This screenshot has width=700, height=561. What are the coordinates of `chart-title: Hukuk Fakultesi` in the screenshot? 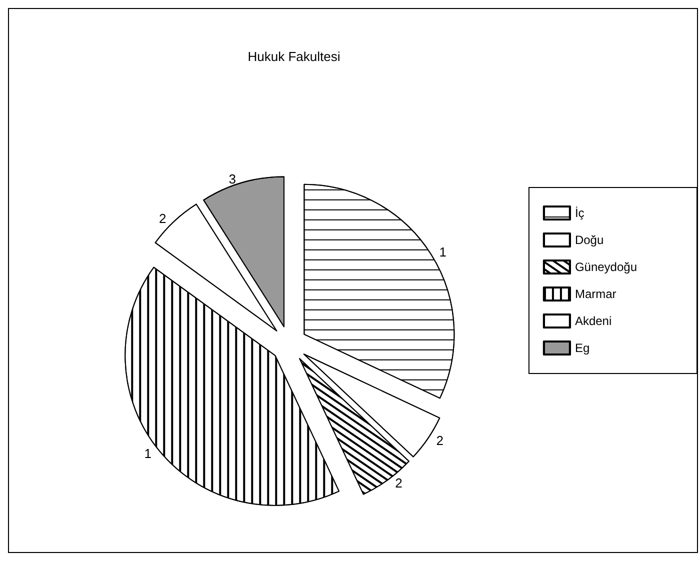 It's located at (294, 56).